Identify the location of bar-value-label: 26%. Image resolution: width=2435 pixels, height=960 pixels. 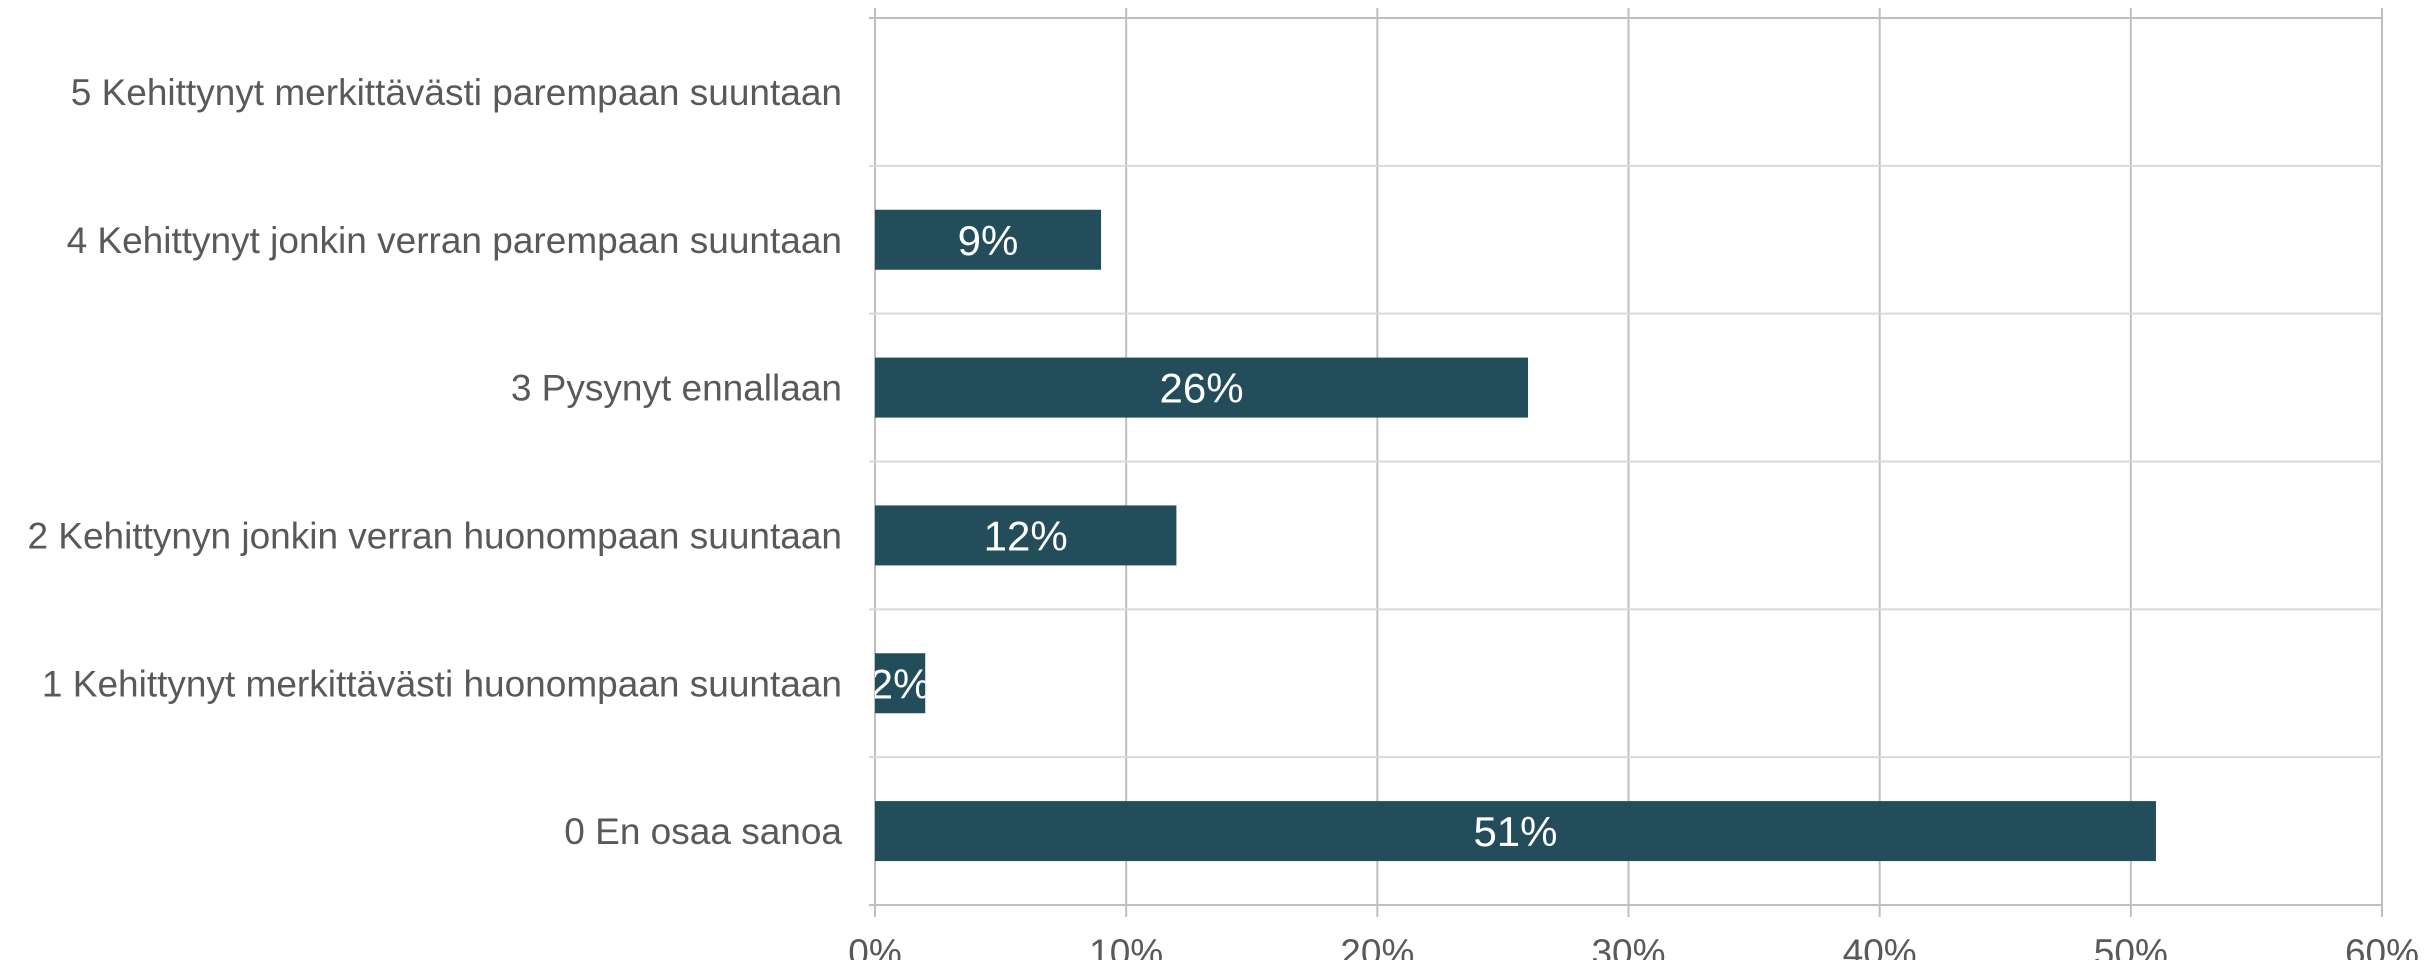
(1201, 388).